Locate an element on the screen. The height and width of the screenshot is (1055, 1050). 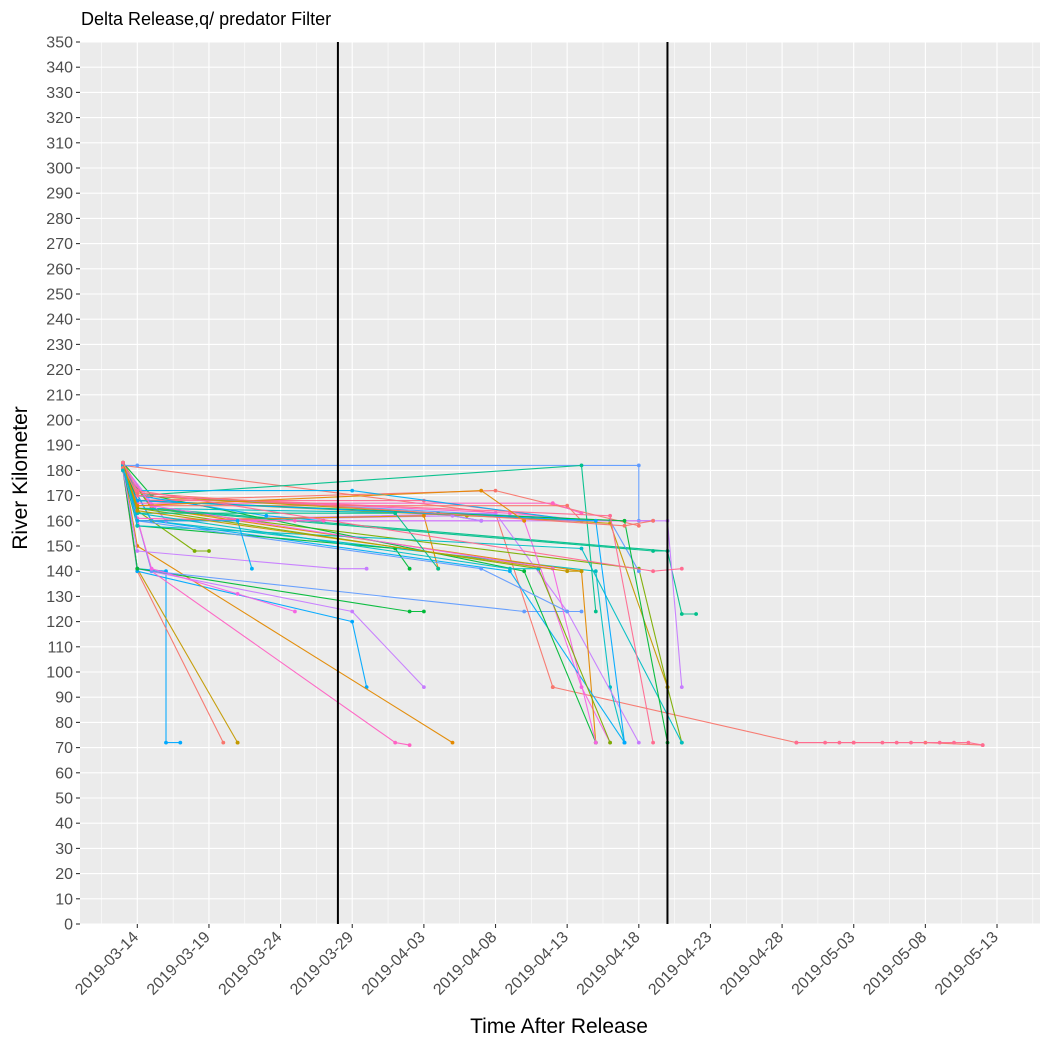
y-tick-label: 350 is located at coordinates (59, 43).